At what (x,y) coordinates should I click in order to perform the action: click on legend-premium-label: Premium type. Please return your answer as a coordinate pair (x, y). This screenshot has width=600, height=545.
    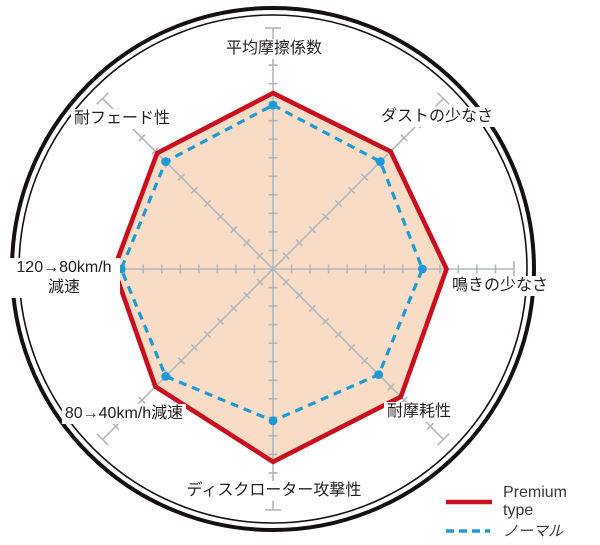
    Looking at the image, I should click on (535, 501).